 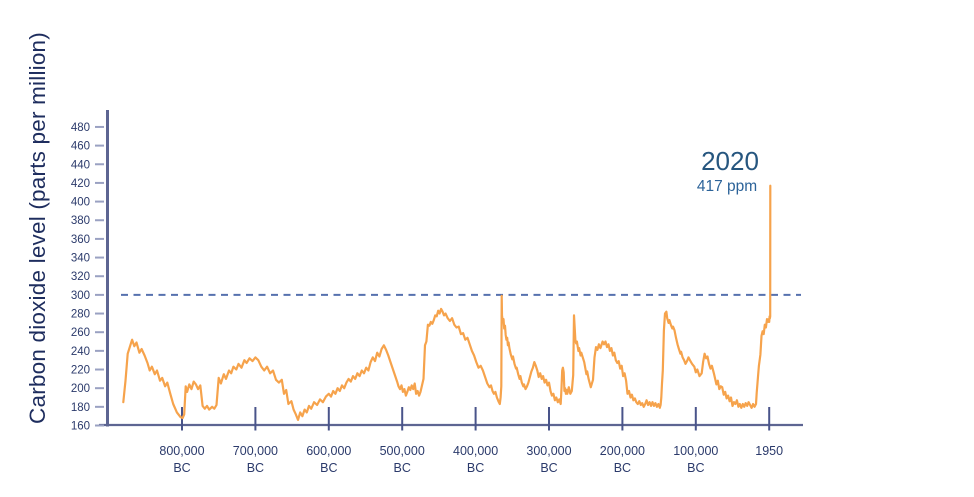 I want to click on x-tick-label: 500,000, so click(x=402, y=451).